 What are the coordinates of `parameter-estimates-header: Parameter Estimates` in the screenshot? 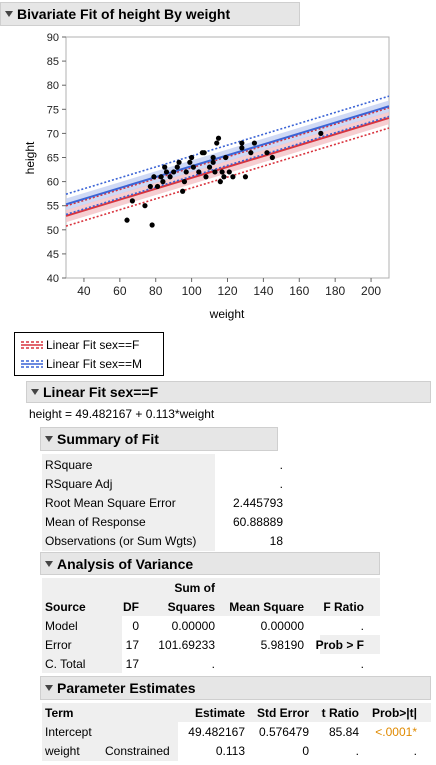 It's located at (235, 688).